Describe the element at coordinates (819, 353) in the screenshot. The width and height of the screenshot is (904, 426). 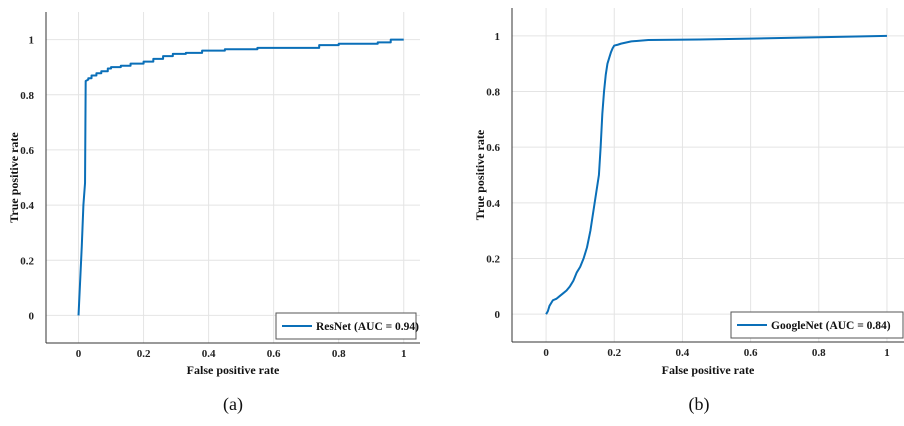
I see `x-tick-label-b-4: 0.8` at that location.